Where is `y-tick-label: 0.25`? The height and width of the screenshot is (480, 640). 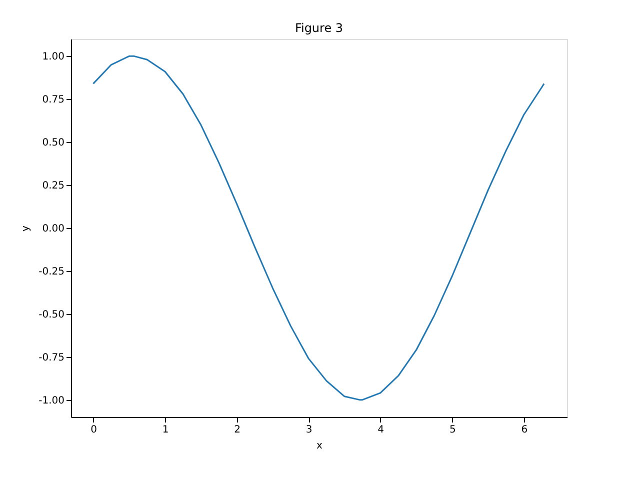
y-tick-label: 0.25 is located at coordinates (53, 186).